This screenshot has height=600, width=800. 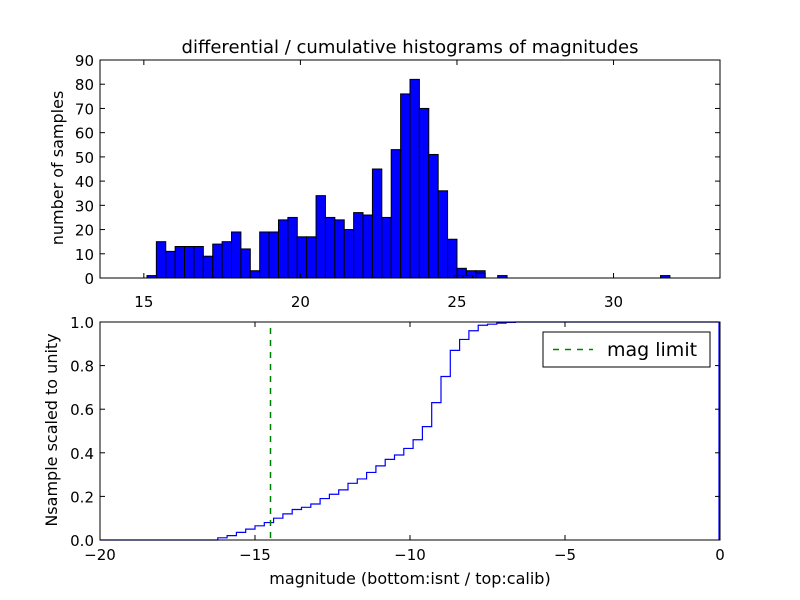 I want to click on legend-entry-mag-limit: mag limit, so click(x=652, y=350).